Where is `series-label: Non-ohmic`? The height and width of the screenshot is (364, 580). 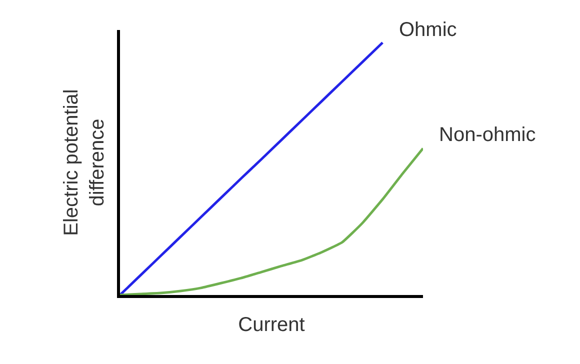 series-label: Non-ohmic is located at coordinates (487, 135).